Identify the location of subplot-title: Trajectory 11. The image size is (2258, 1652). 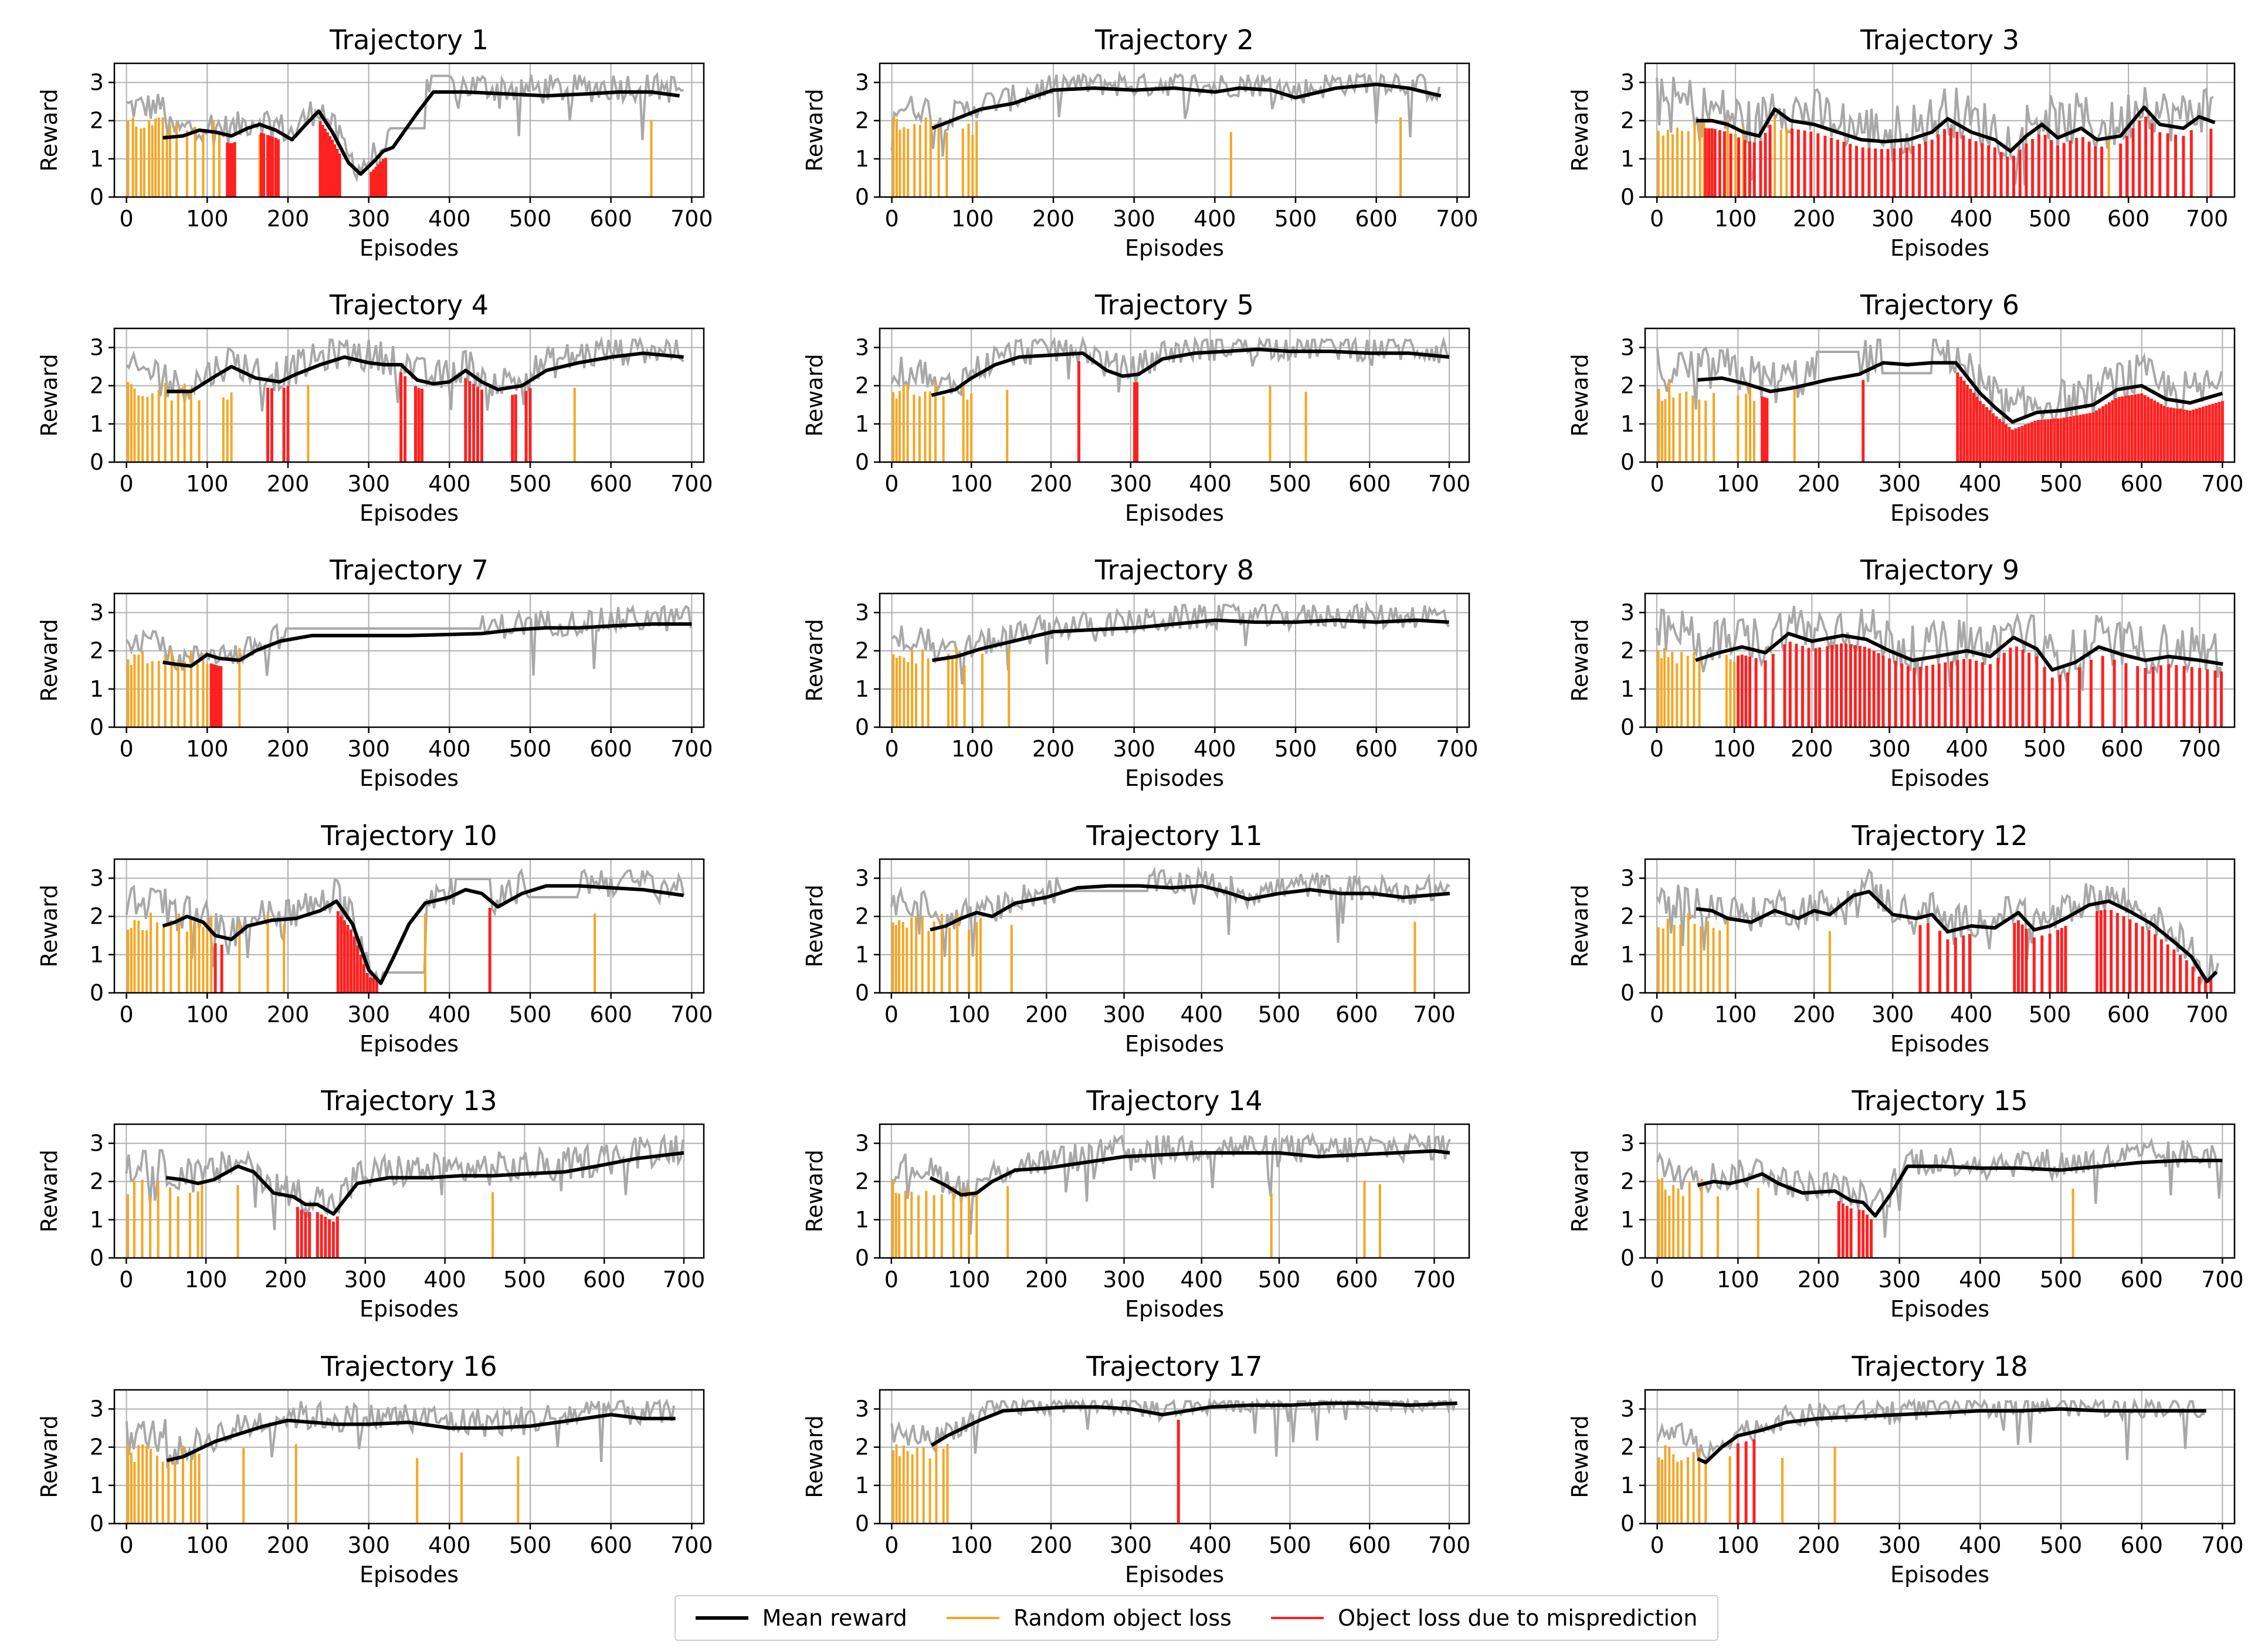
(1174, 836).